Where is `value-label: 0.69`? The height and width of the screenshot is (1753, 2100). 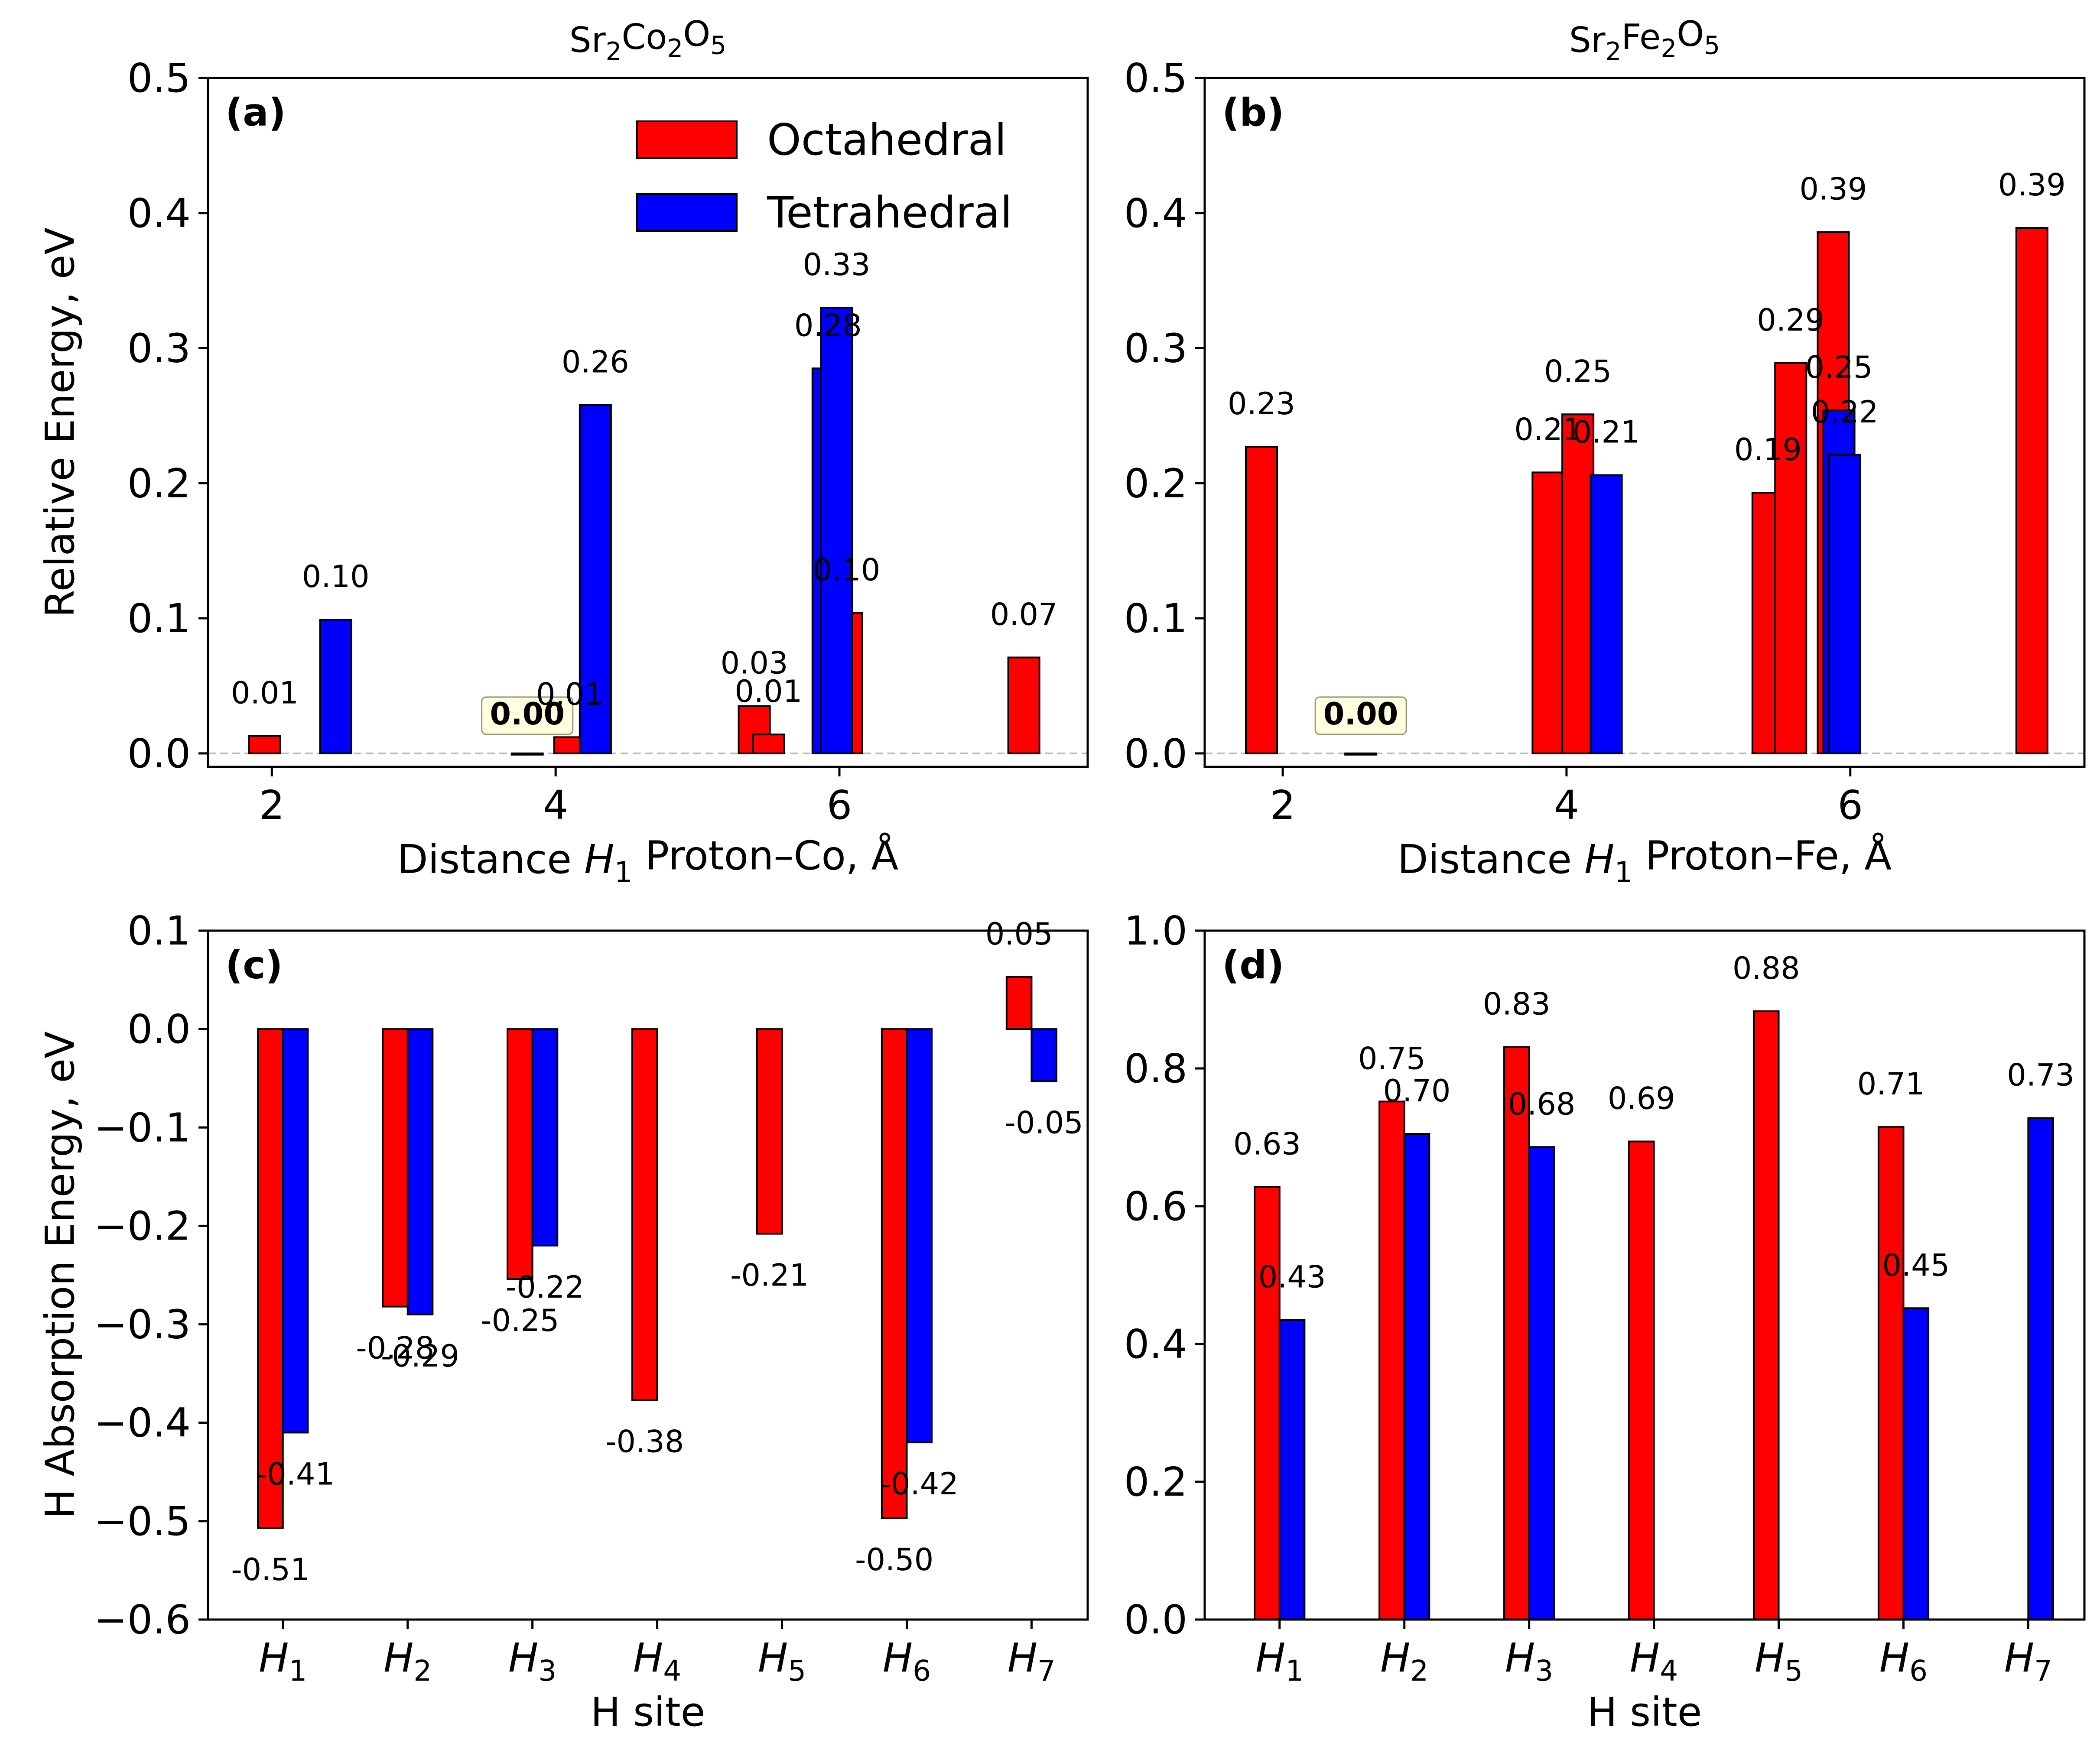 value-label: 0.69 is located at coordinates (1641, 1099).